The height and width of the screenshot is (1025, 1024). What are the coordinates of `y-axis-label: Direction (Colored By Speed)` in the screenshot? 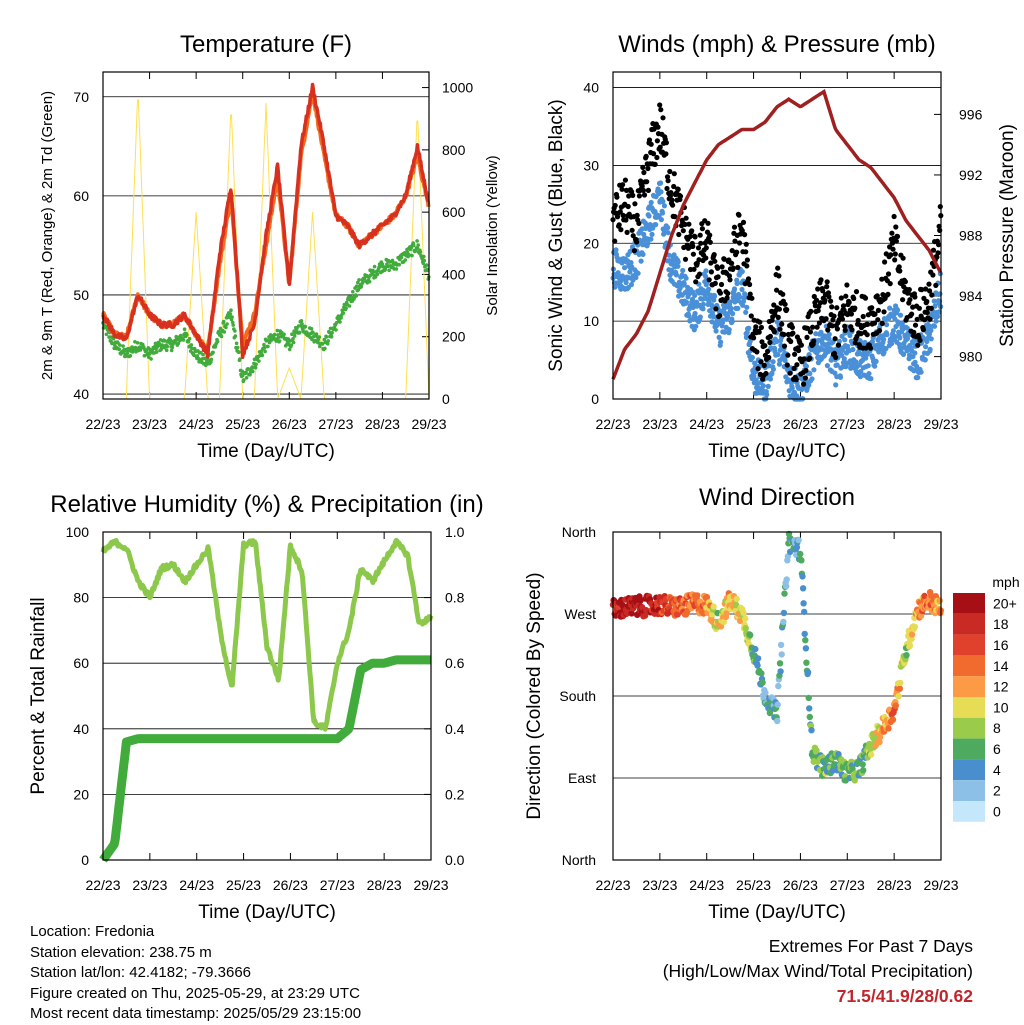 It's located at (534, 695).